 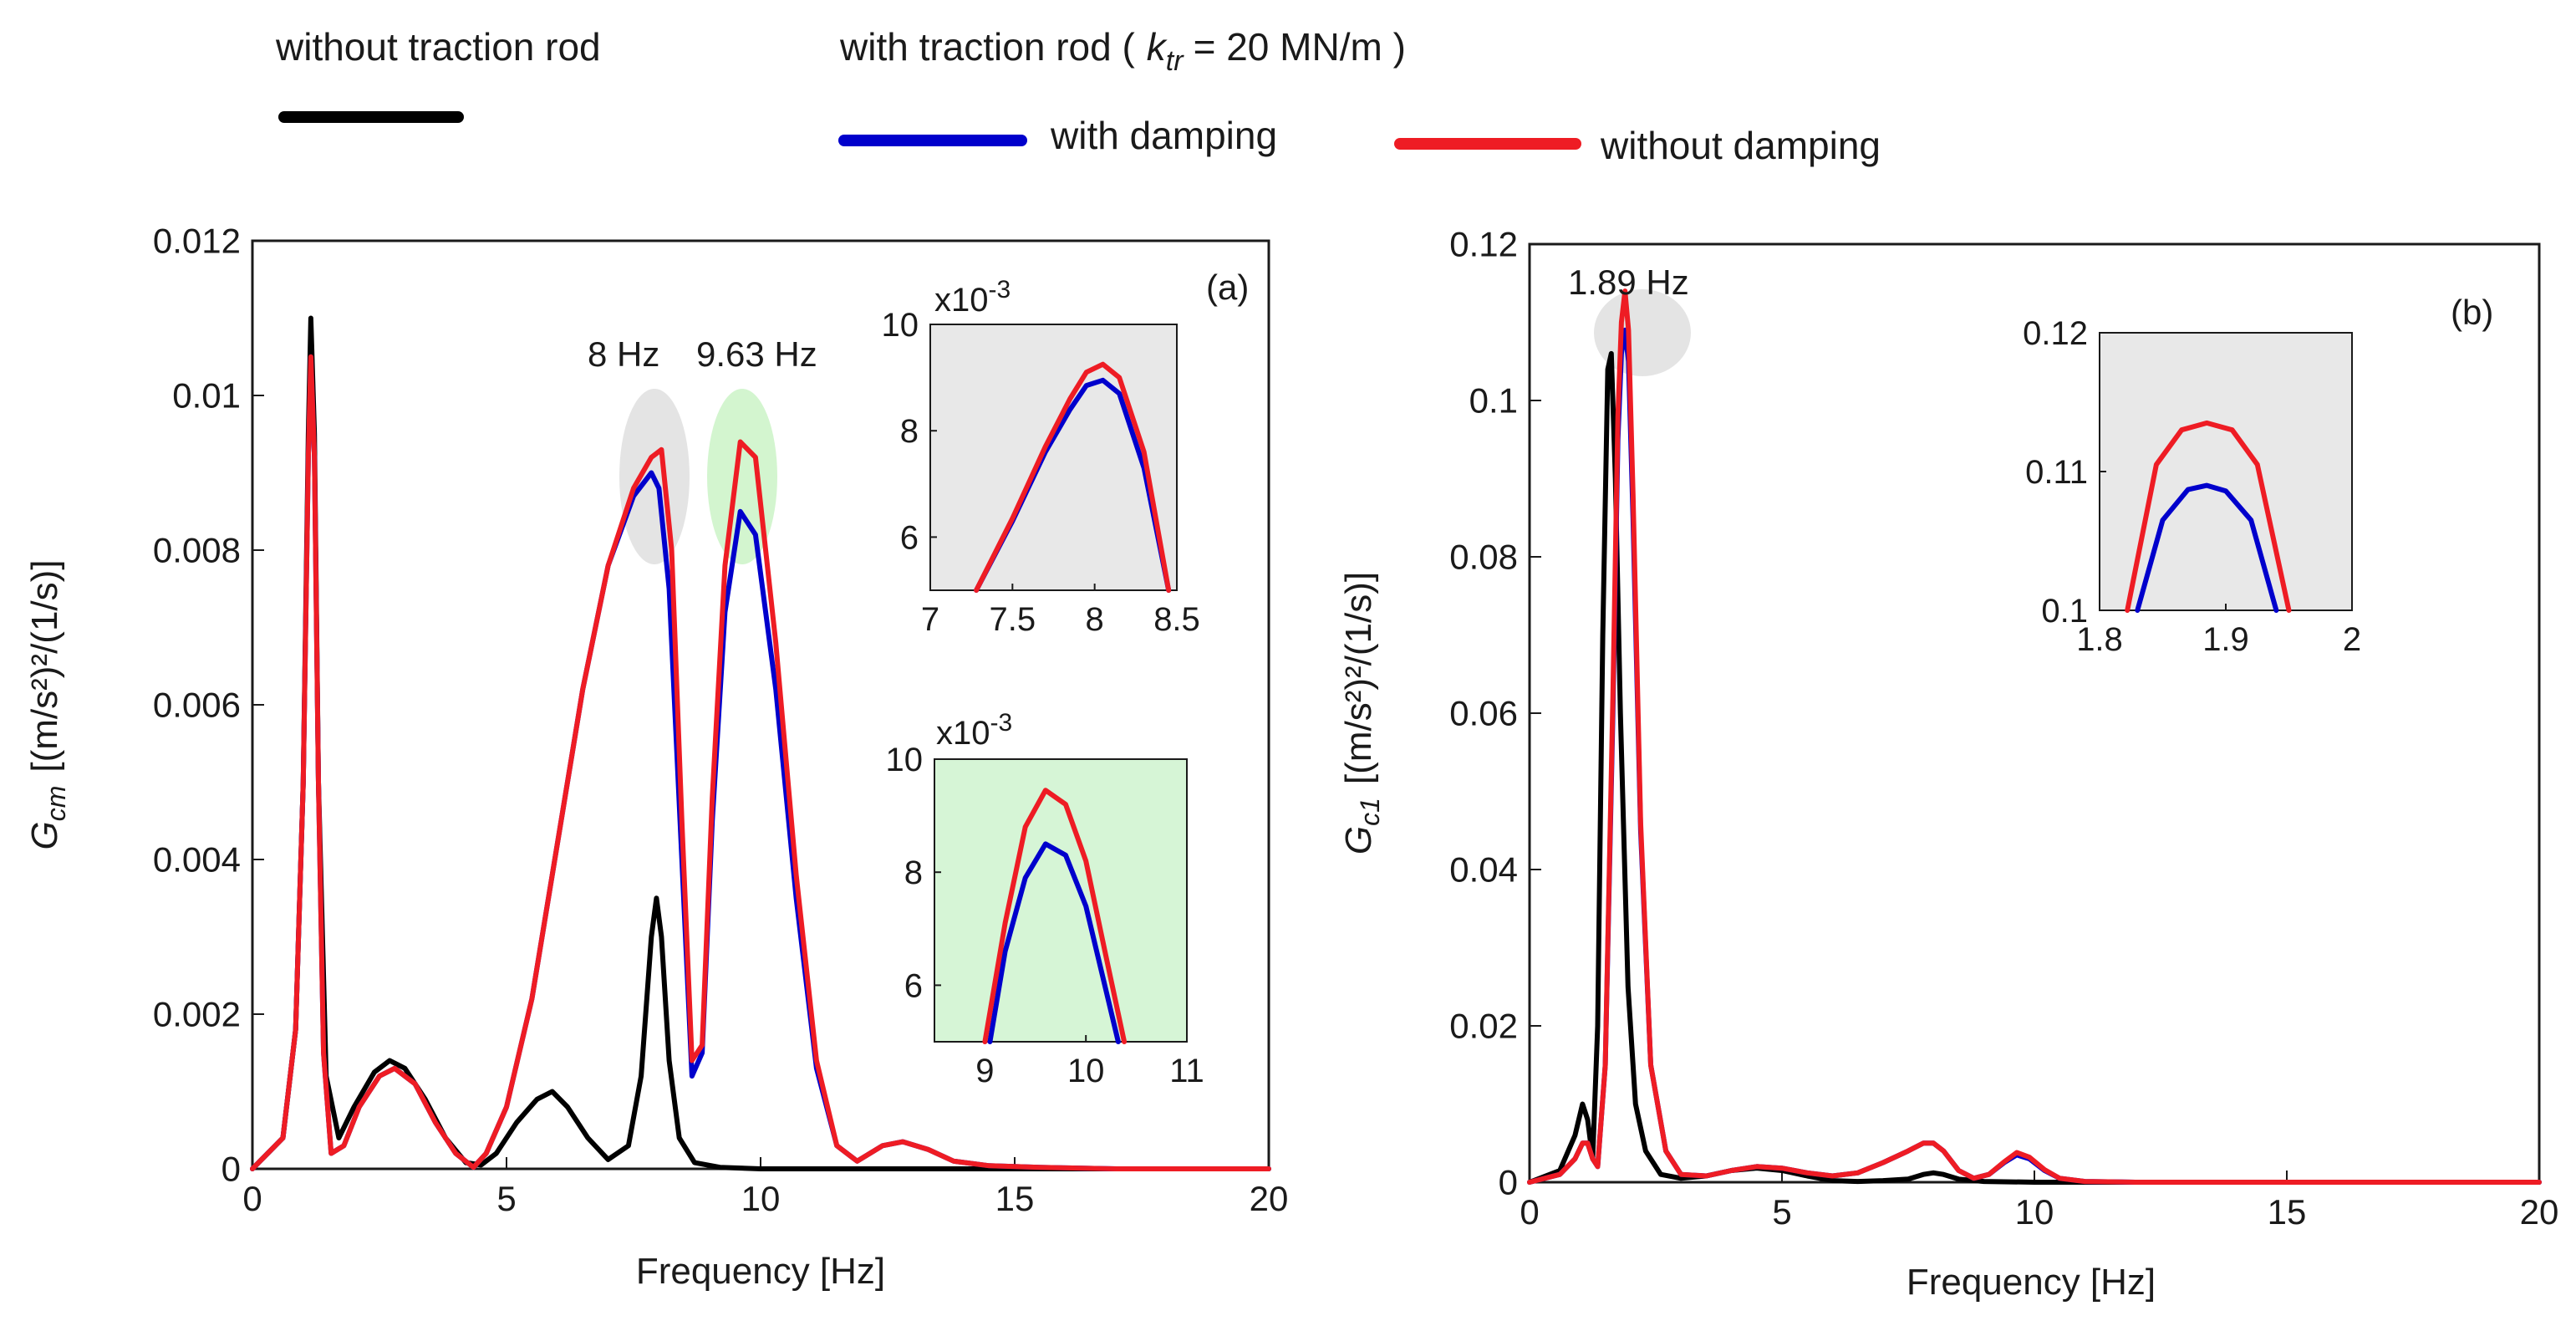 I want to click on legend-with-damping-label: with damping, so click(x=1163, y=135).